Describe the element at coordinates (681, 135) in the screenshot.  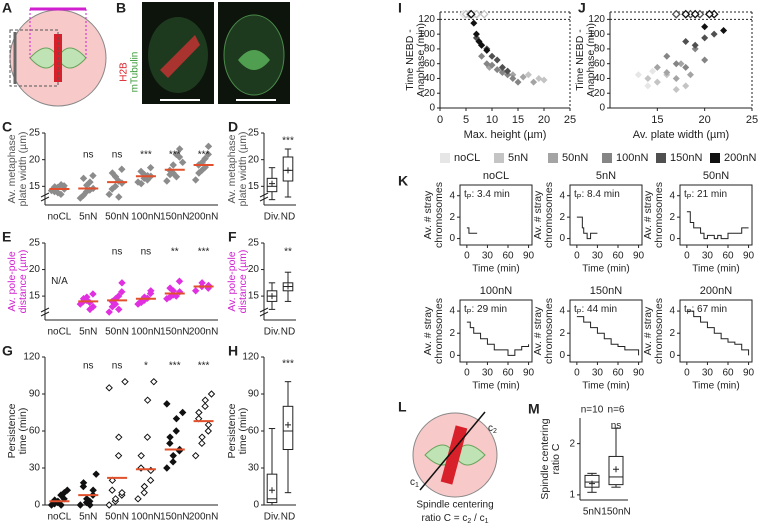
I see `x-axis-label: Av. plate width (µm)` at that location.